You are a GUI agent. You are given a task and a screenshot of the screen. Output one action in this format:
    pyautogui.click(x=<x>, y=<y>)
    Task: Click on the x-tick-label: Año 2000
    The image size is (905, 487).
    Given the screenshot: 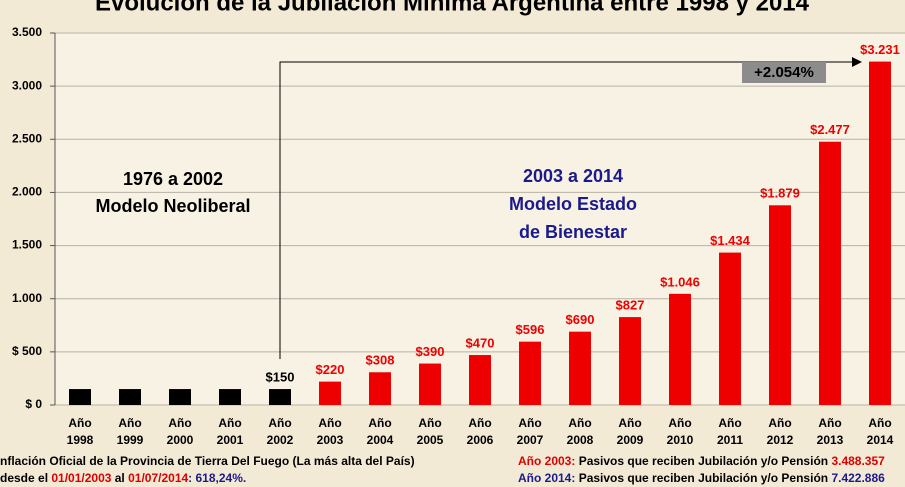 What is the action you would take?
    pyautogui.click(x=180, y=431)
    